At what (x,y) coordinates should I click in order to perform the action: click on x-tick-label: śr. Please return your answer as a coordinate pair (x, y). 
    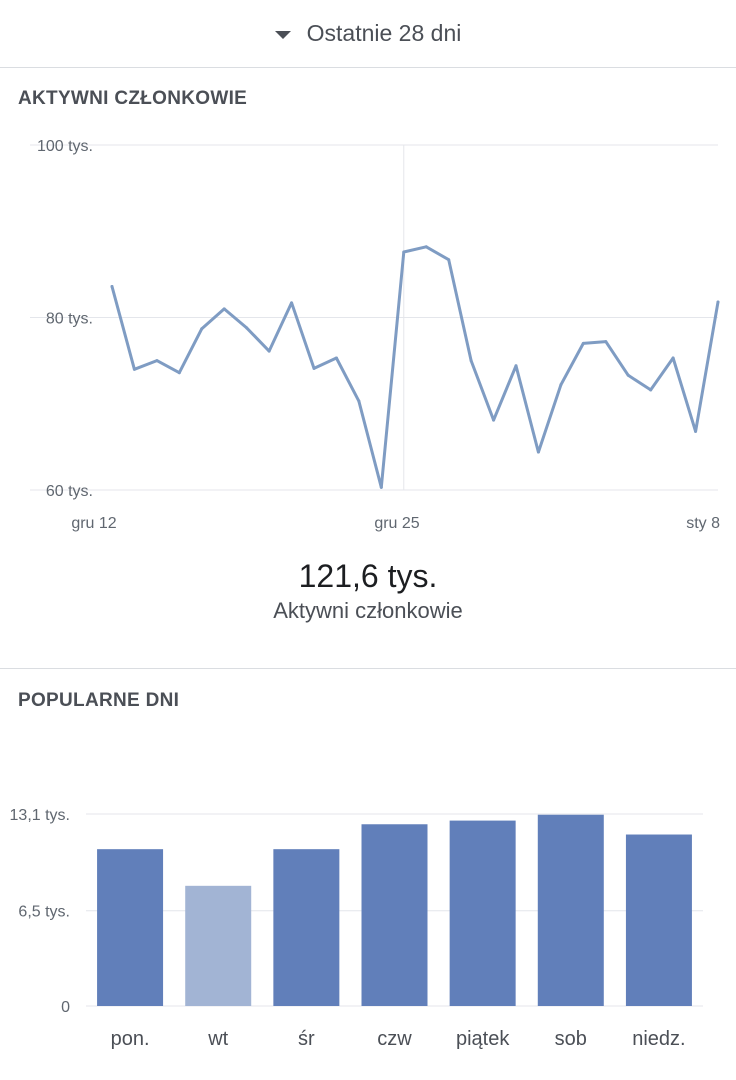
    Looking at the image, I should click on (306, 1039).